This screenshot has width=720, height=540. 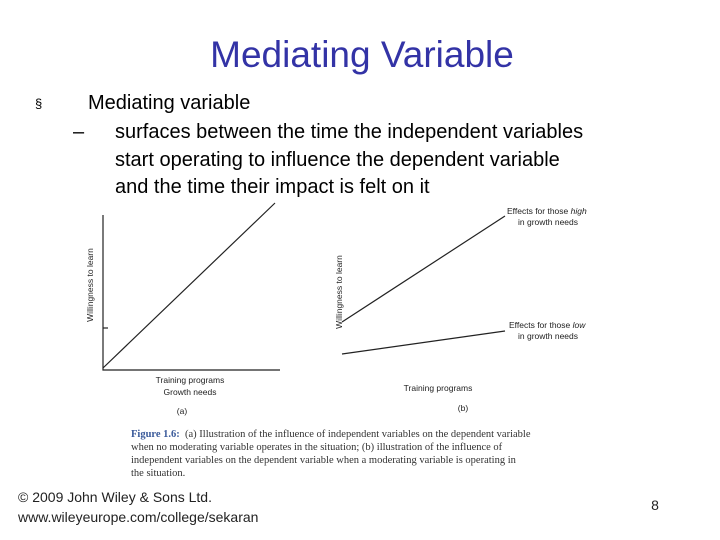 What do you see at coordinates (191, 293) in the screenshot?
I see `axes` at bounding box center [191, 293].